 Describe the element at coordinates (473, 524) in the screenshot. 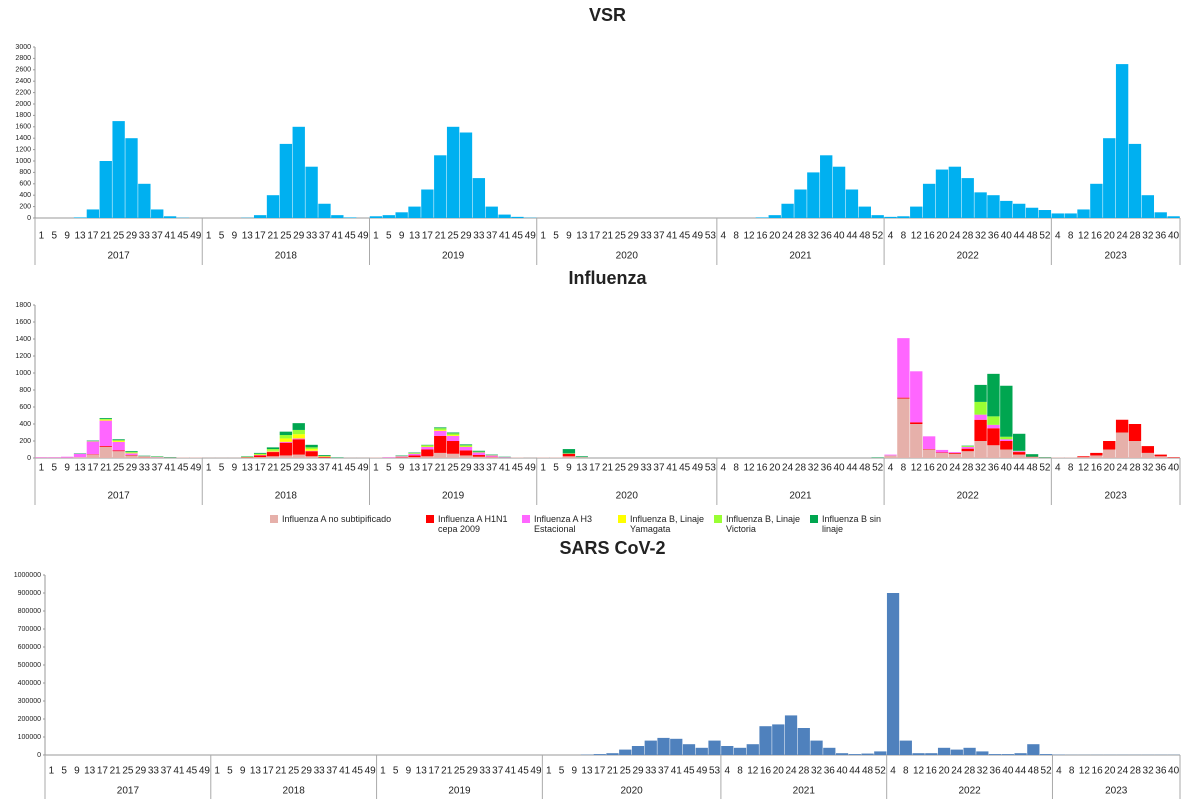

I see `legend-label: Influenza A H1N1 cepa 2009` at that location.